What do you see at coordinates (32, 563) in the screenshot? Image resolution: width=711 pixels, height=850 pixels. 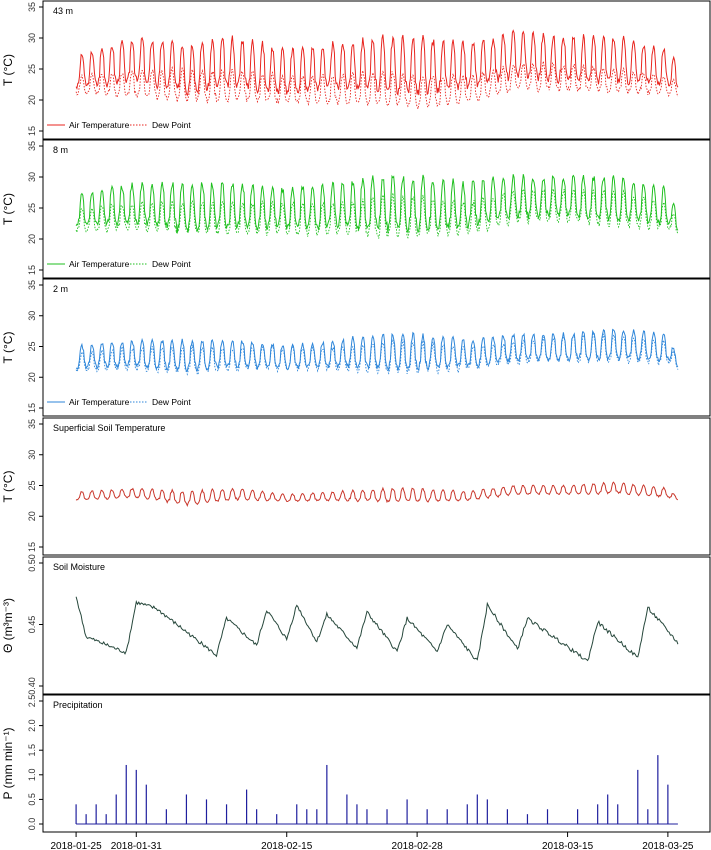 I see `y-tick-label: 0.50` at bounding box center [32, 563].